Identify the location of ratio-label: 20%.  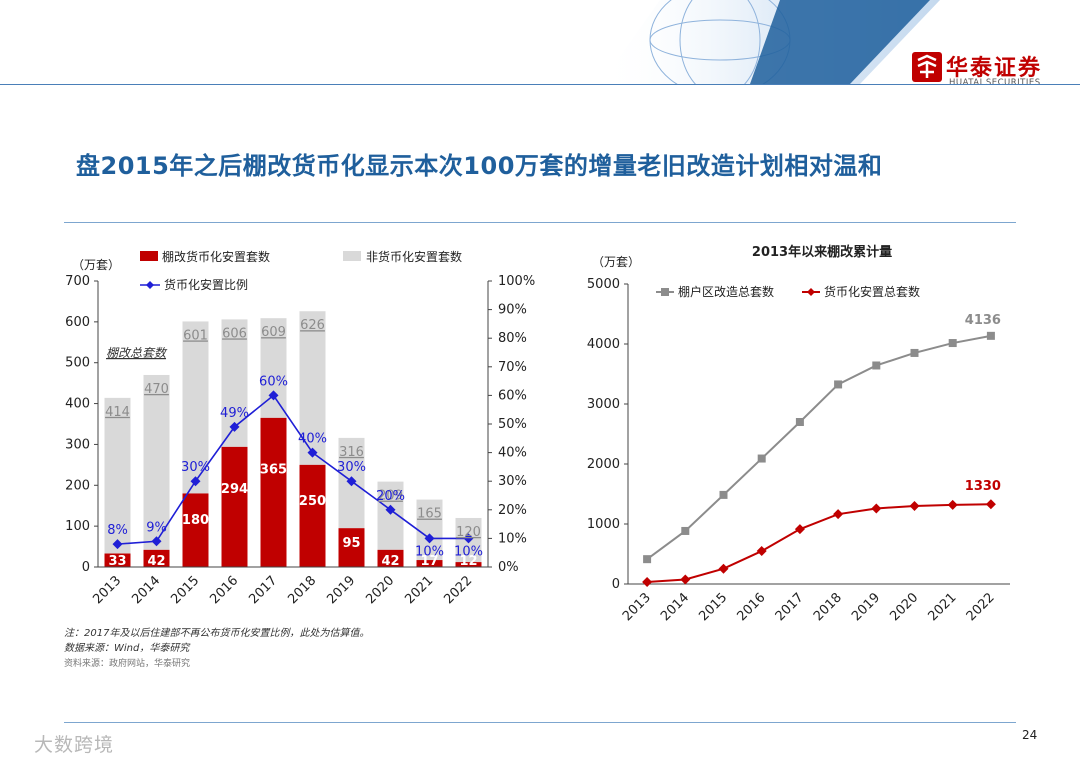
(390, 496).